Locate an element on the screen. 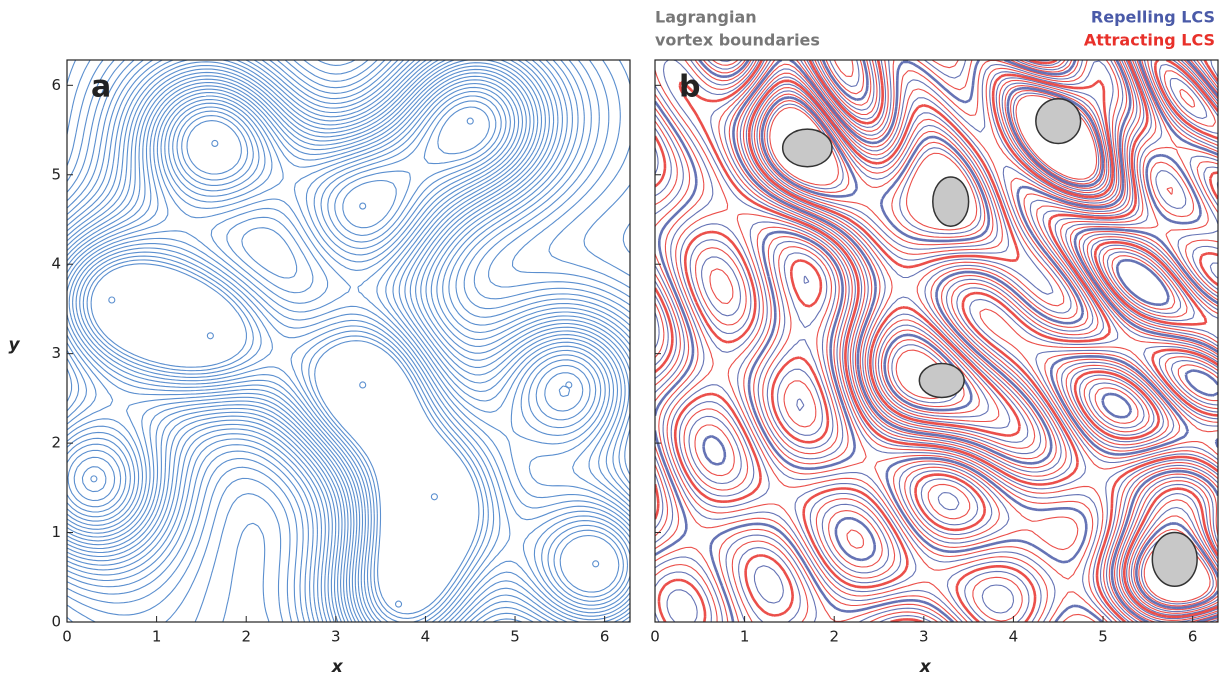  contour-line is located at coordinates (626, 238).